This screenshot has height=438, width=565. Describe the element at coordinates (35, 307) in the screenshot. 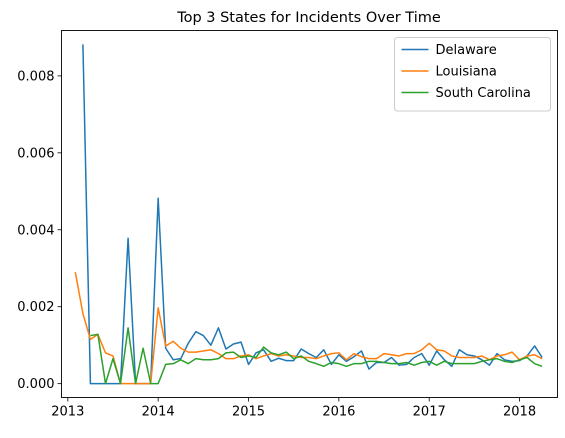

I see `y-tick-label: 0.002` at that location.